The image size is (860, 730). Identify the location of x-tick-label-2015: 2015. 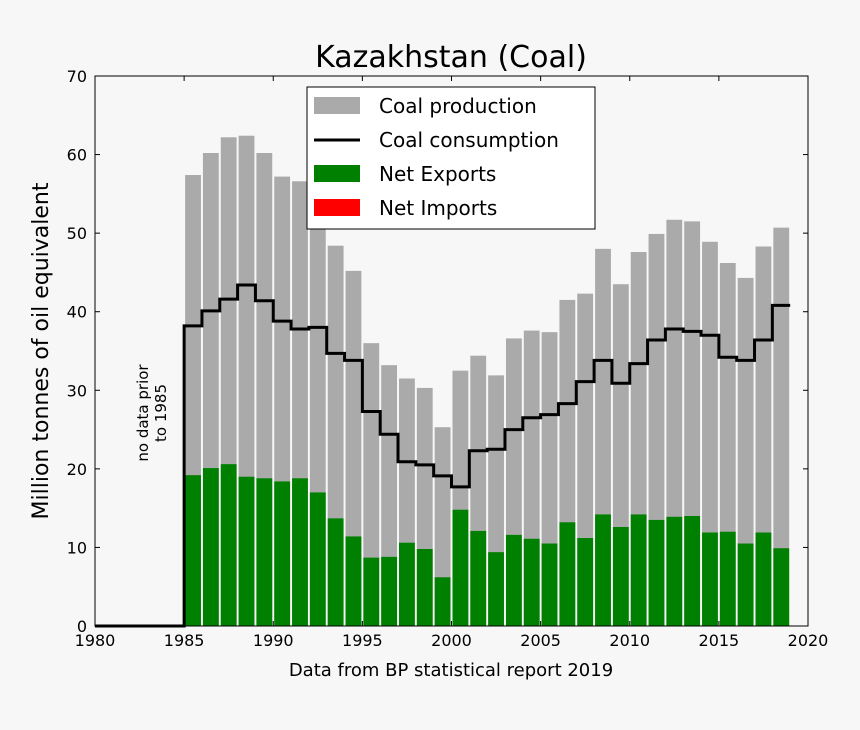
(719, 640).